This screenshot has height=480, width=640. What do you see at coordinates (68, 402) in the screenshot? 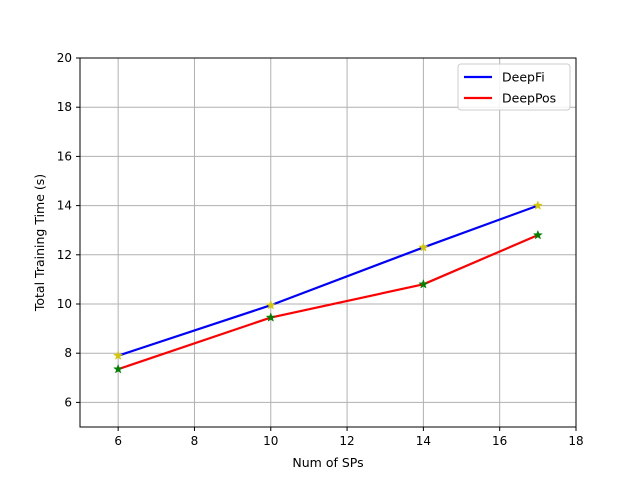
I see `y-tick-label: 6` at bounding box center [68, 402].